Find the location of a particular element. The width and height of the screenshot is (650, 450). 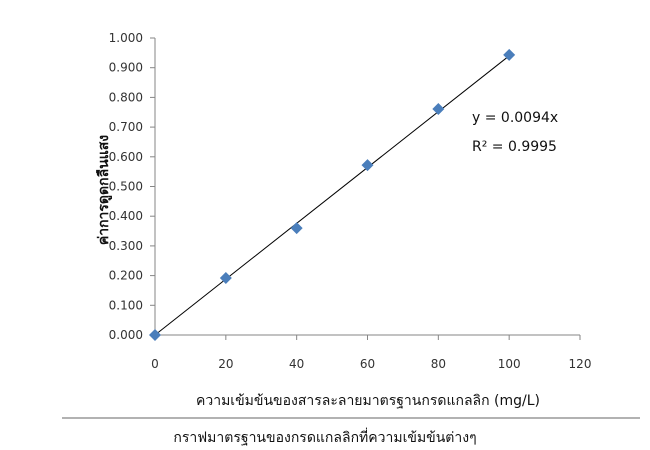

y-tick-label: 0.800 is located at coordinates (126, 97).